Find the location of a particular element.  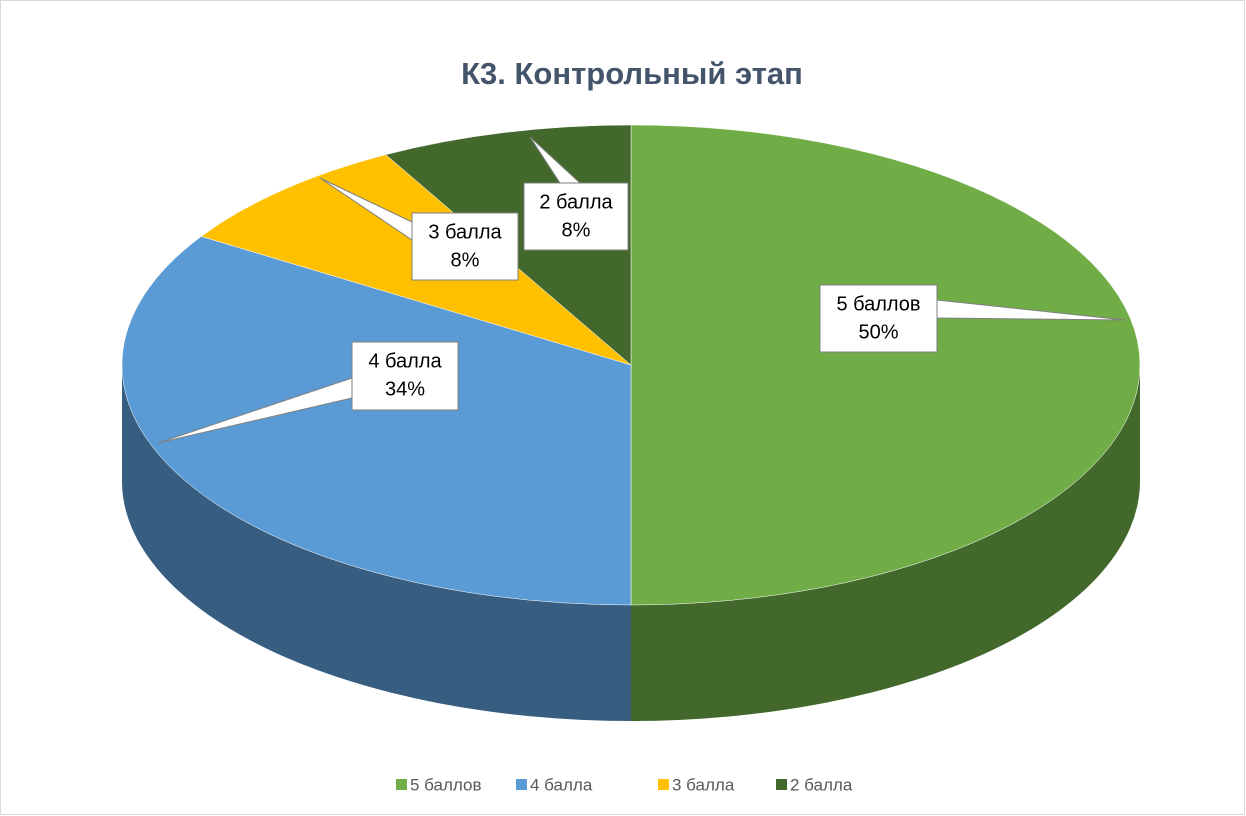

label-value: 34% is located at coordinates (405, 389).